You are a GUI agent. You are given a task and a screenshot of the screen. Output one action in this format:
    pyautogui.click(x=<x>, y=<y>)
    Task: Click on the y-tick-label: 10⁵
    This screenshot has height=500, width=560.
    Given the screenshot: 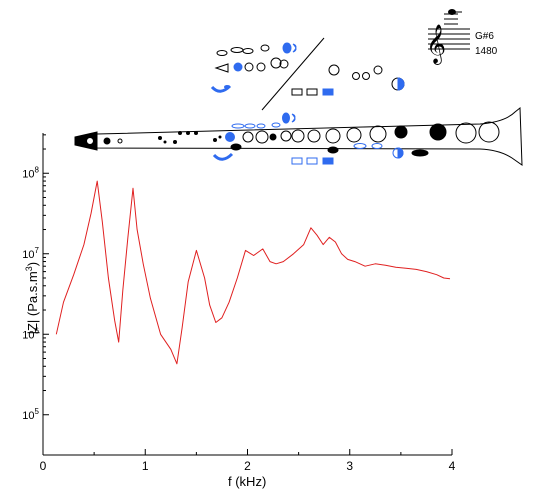 What is the action you would take?
    pyautogui.click(x=30, y=414)
    